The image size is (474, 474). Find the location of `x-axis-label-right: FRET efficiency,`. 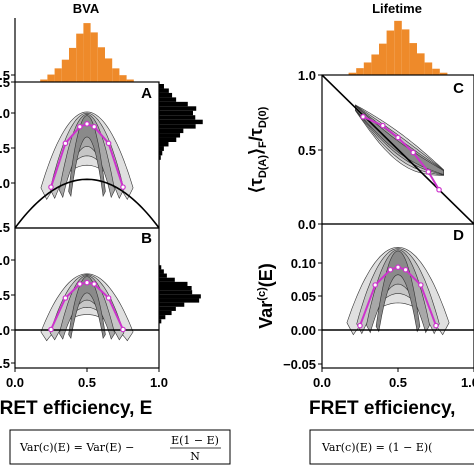

x-axis-label-right: FRET efficiency, is located at coordinates (382, 408).